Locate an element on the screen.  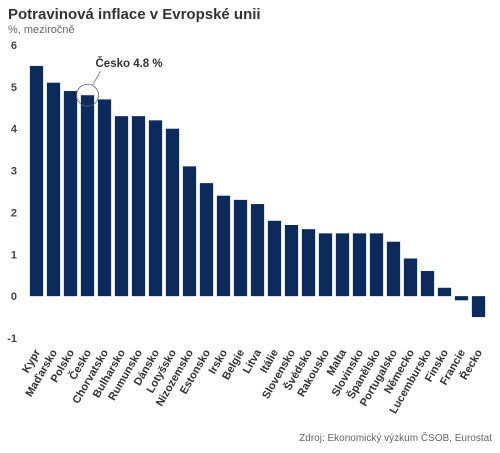
y-tick-label: 5 is located at coordinates (14, 88).